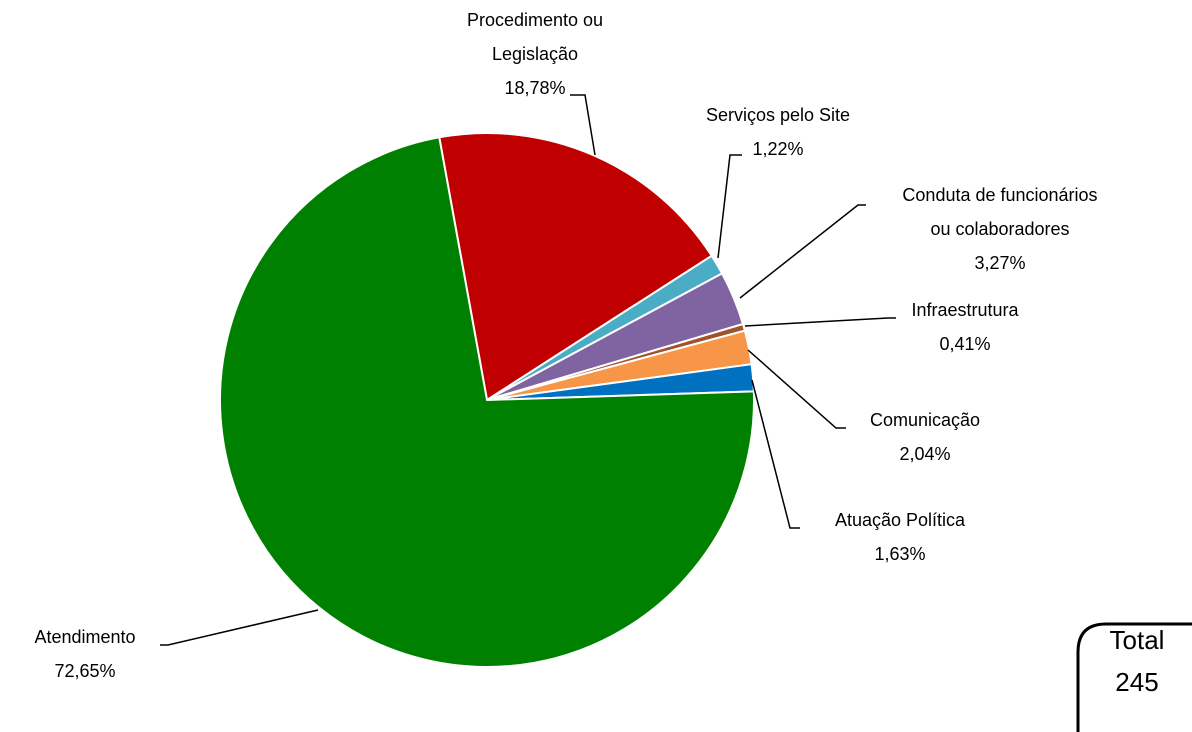  Describe the element at coordinates (778, 149) in the screenshot. I see `label-value: 1,22%` at that location.